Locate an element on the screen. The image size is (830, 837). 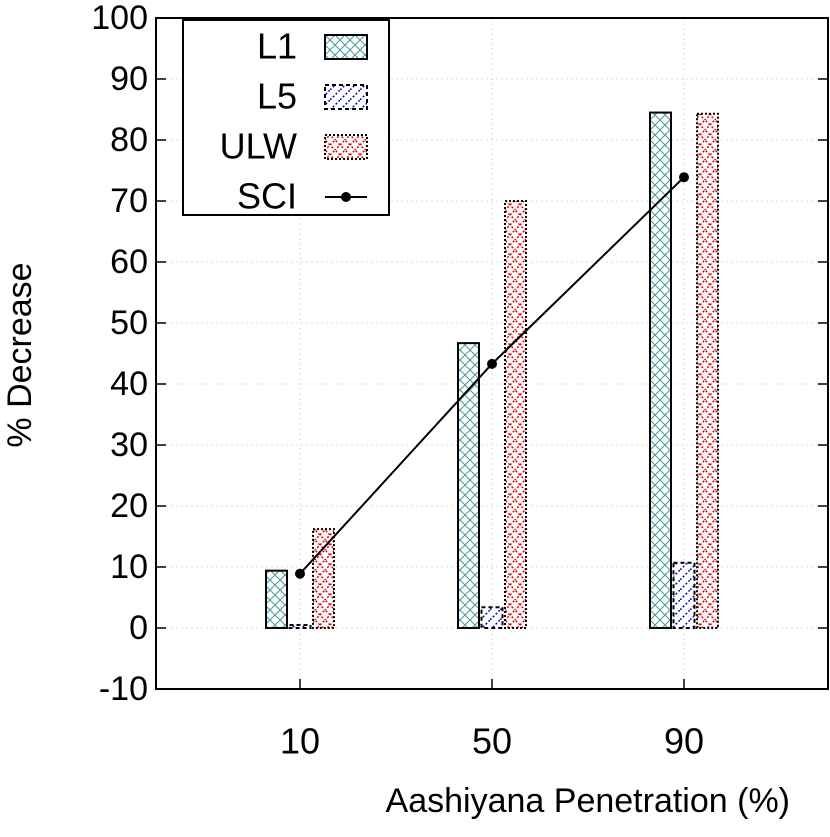
y-tick-label: 60 is located at coordinates (129, 262).